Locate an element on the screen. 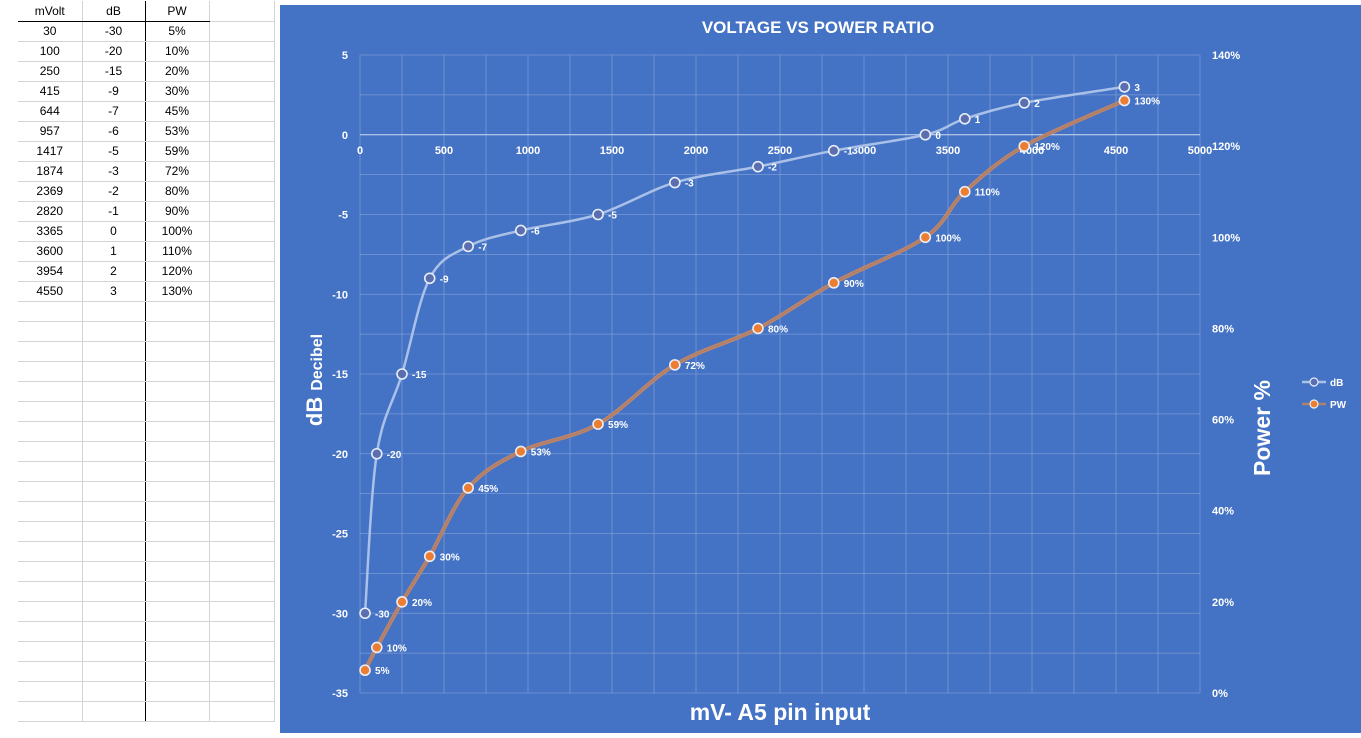 This screenshot has height=738, width=1361. cell-db: -2 is located at coordinates (114, 191).